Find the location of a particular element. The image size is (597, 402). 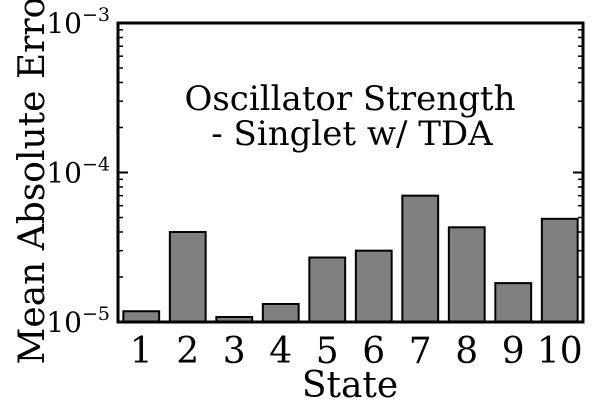

y-tick-label: 10⁻⁵ is located at coordinates (78, 321).